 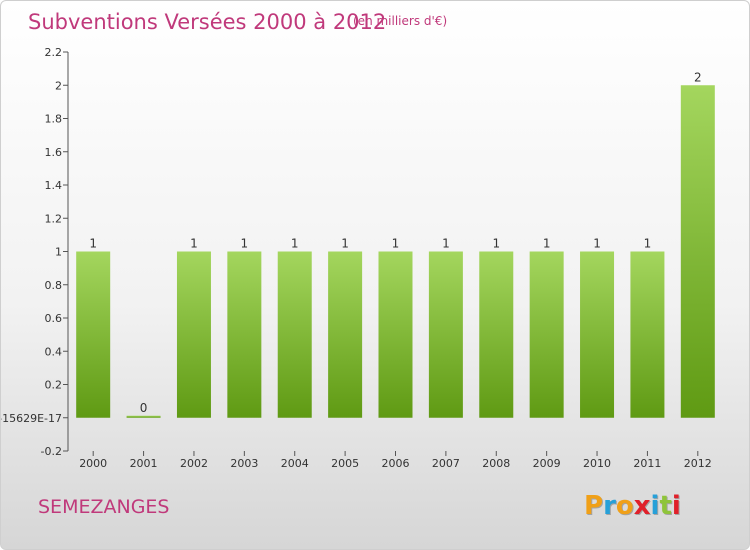 What do you see at coordinates (547, 463) in the screenshot?
I see `x-tick-label: 2009` at bounding box center [547, 463].